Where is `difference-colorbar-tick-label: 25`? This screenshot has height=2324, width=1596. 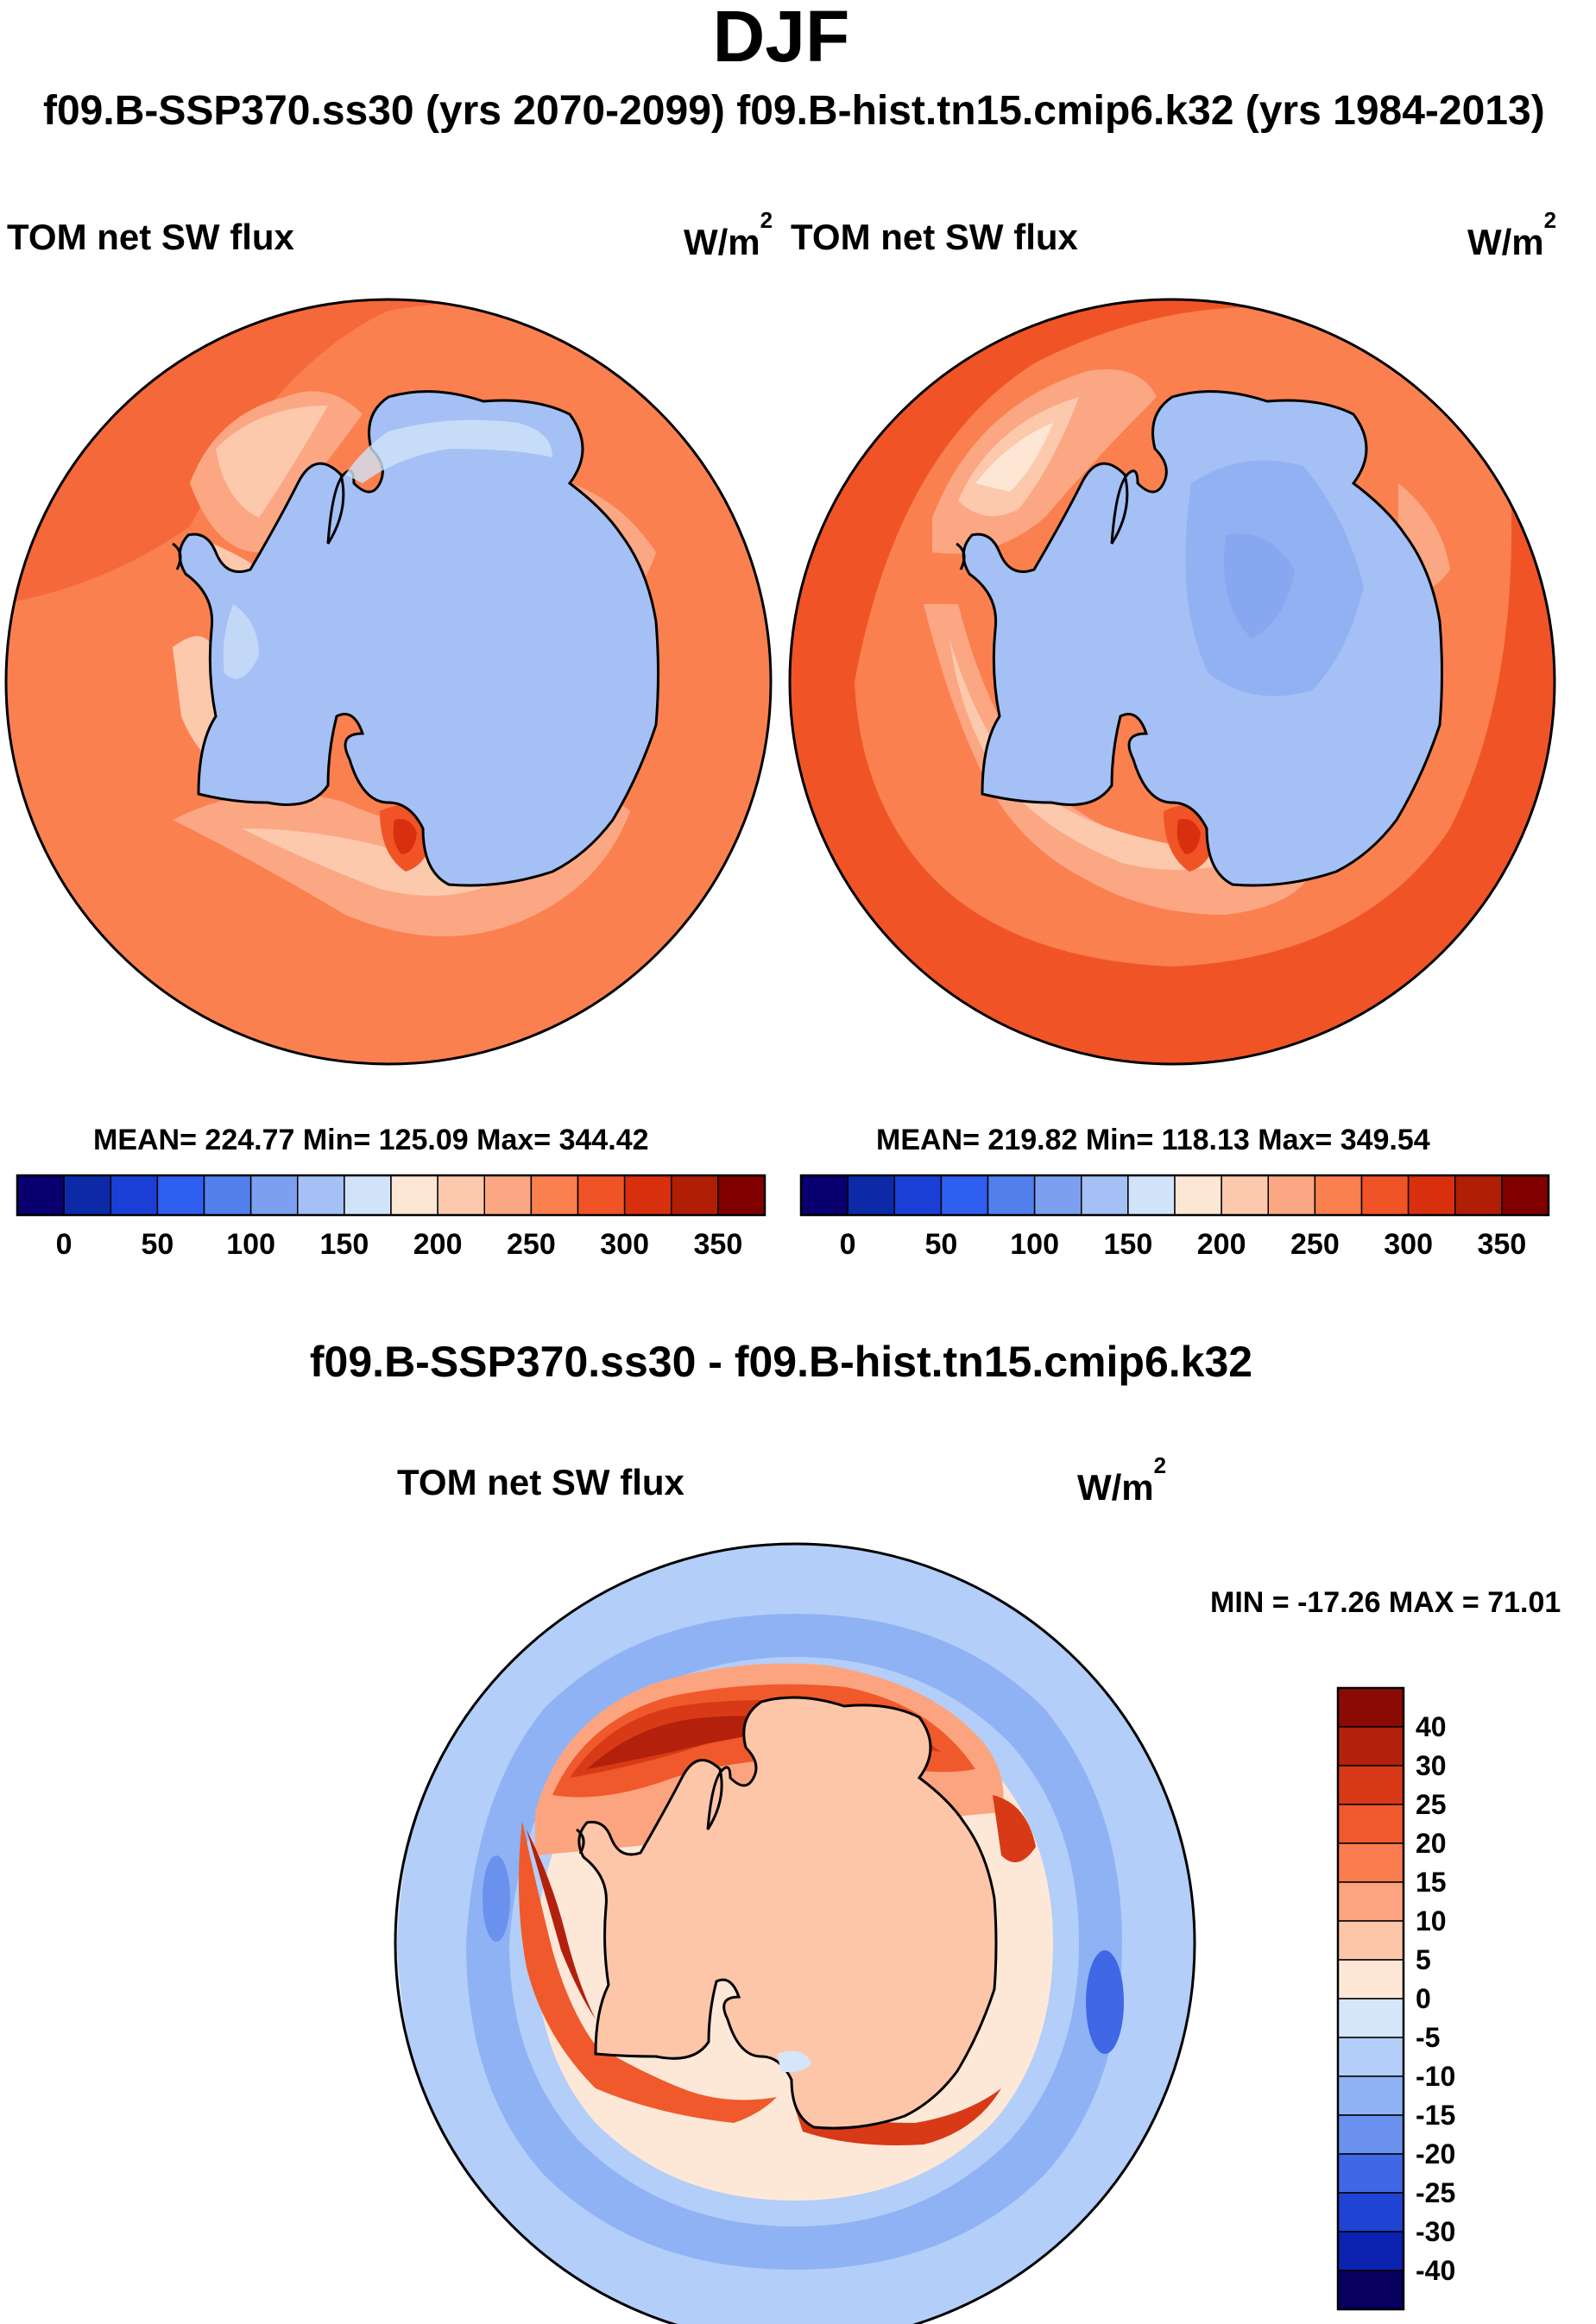 difference-colorbar-tick-label: 25 is located at coordinates (1431, 1805).